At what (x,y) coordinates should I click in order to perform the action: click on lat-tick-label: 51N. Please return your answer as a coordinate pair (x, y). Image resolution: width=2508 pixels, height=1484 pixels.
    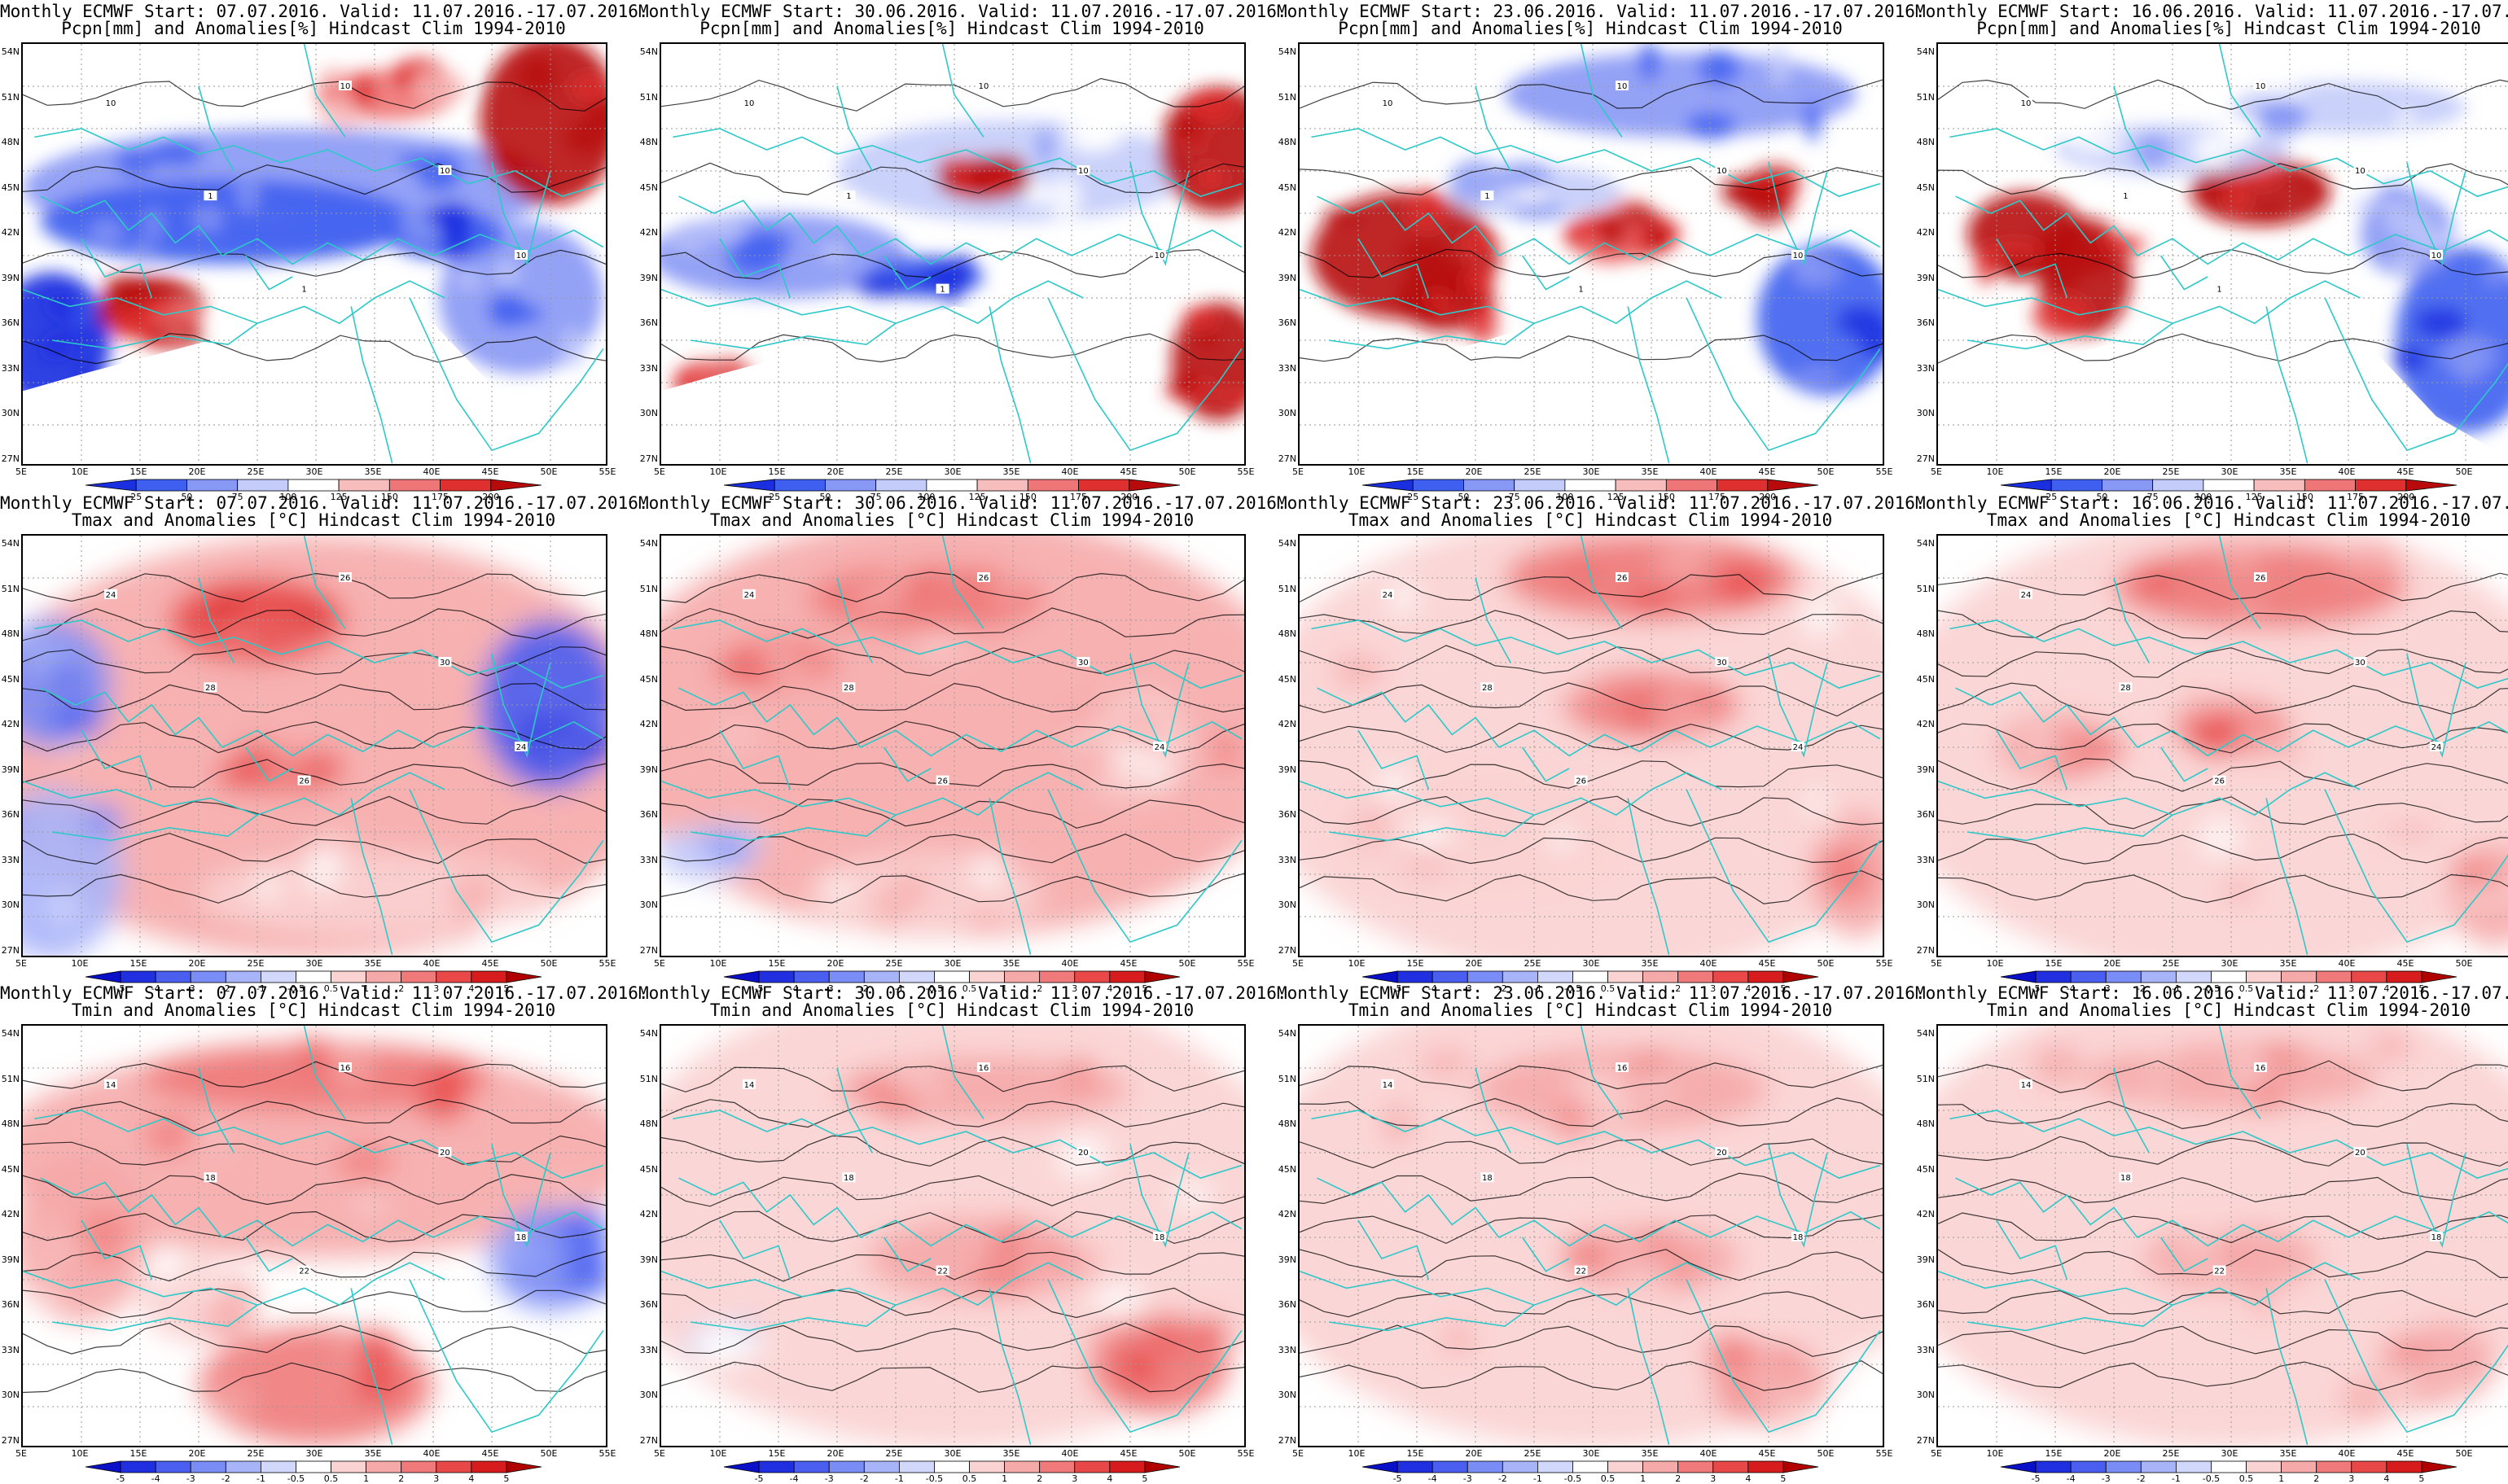
    Looking at the image, I should click on (648, 589).